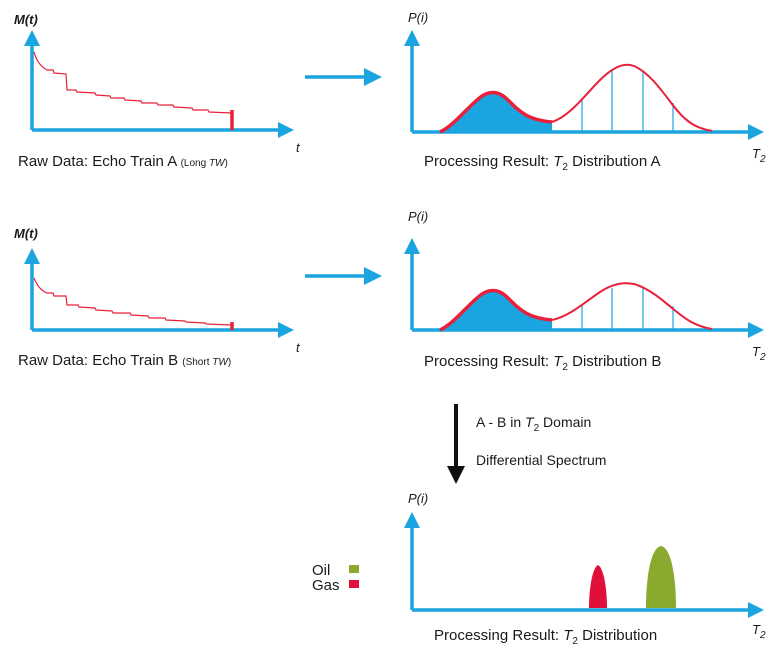 The width and height of the screenshot is (780, 647). What do you see at coordinates (418, 216) in the screenshot?
I see `result-b-y-axis-label: P(i)` at bounding box center [418, 216].